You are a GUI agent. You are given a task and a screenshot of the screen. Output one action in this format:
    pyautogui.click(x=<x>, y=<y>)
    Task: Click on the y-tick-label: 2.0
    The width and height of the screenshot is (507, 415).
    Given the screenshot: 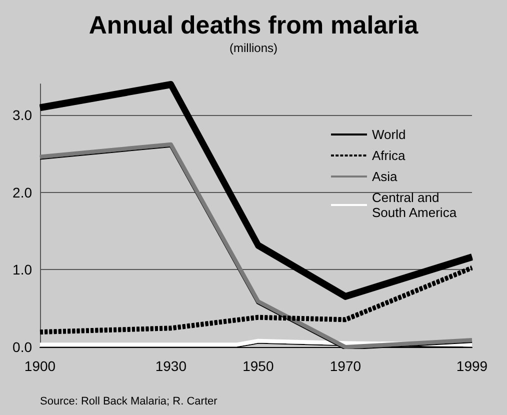 What is the action you would take?
    pyautogui.click(x=22, y=192)
    